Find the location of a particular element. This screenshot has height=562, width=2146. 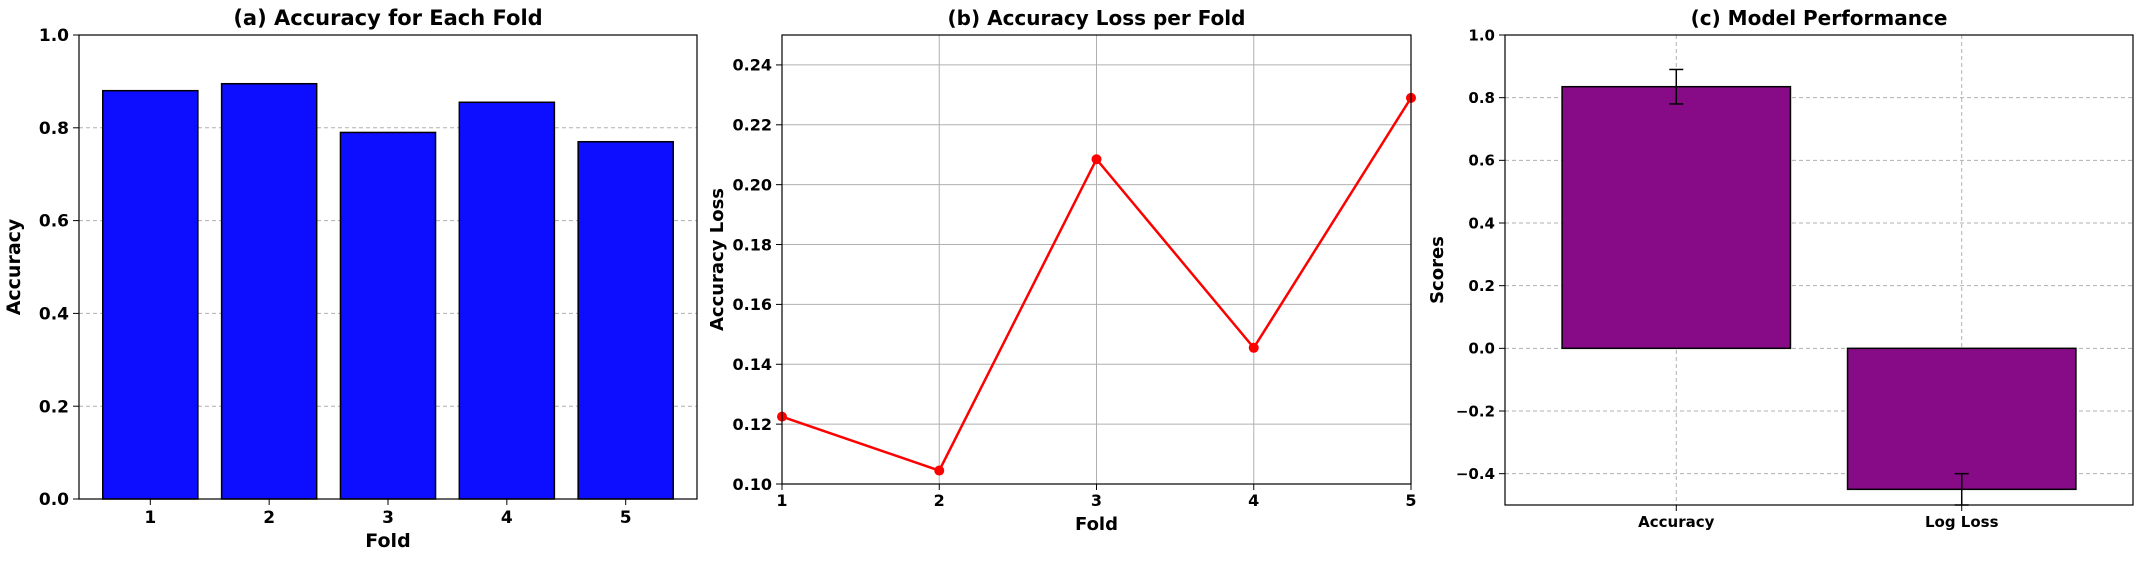

y-tick-label: 0.20 is located at coordinates (752, 184).